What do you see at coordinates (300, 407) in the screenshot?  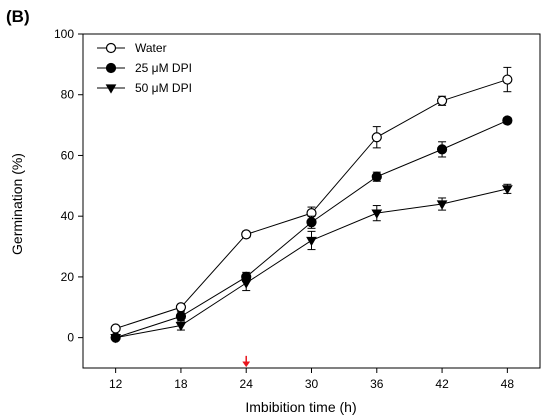 I see `x-axis-label: Imbibition time (h)` at bounding box center [300, 407].